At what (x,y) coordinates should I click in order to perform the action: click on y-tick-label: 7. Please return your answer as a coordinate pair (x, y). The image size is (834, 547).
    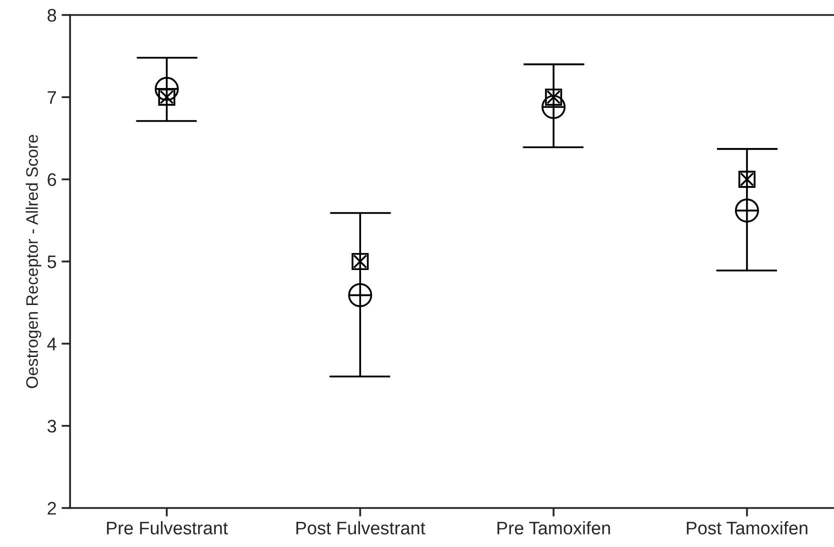
    Looking at the image, I should click on (52, 97).